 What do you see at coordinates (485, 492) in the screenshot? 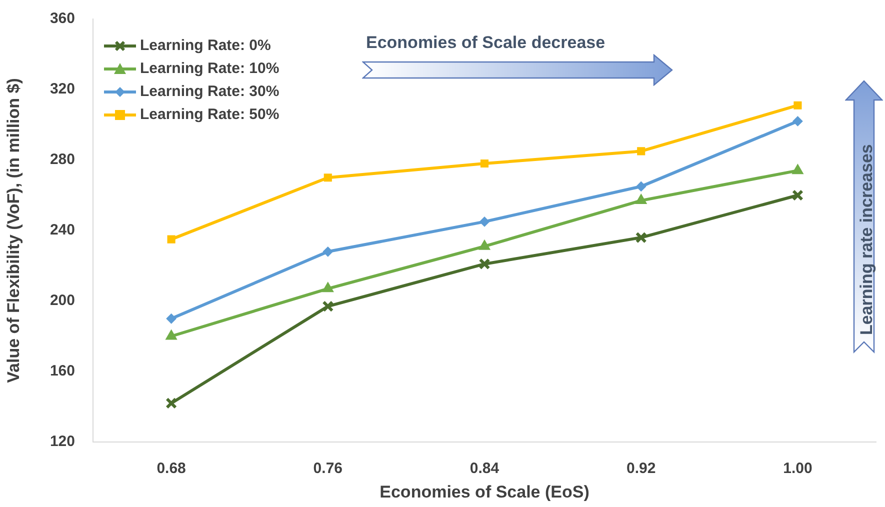
I see `x-axis-title: Economies of Scale (EoS)` at bounding box center [485, 492].